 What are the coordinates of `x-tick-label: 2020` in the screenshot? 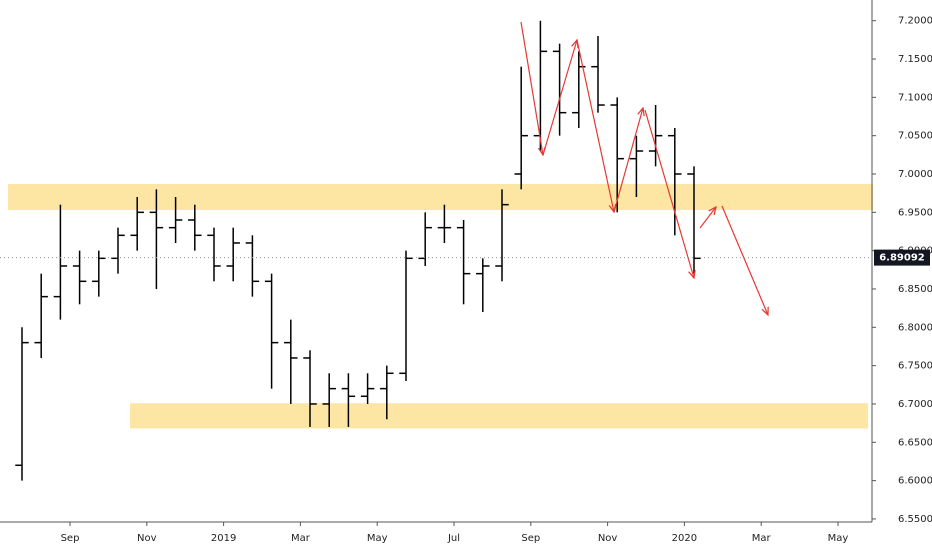 It's located at (684, 538).